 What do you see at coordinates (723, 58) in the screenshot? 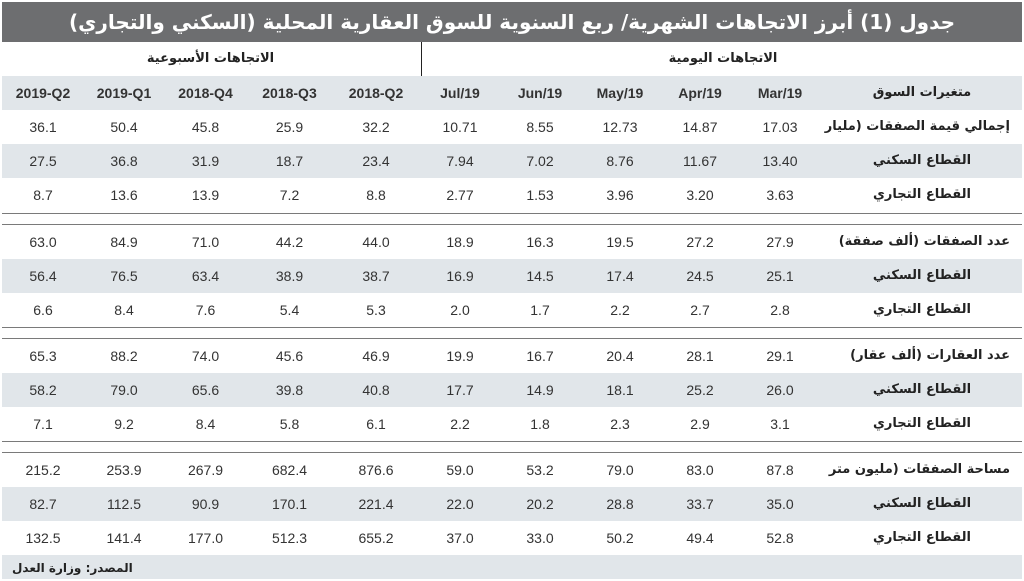
I see `group-label-daily: الاتجاهات اليومية` at bounding box center [723, 58].